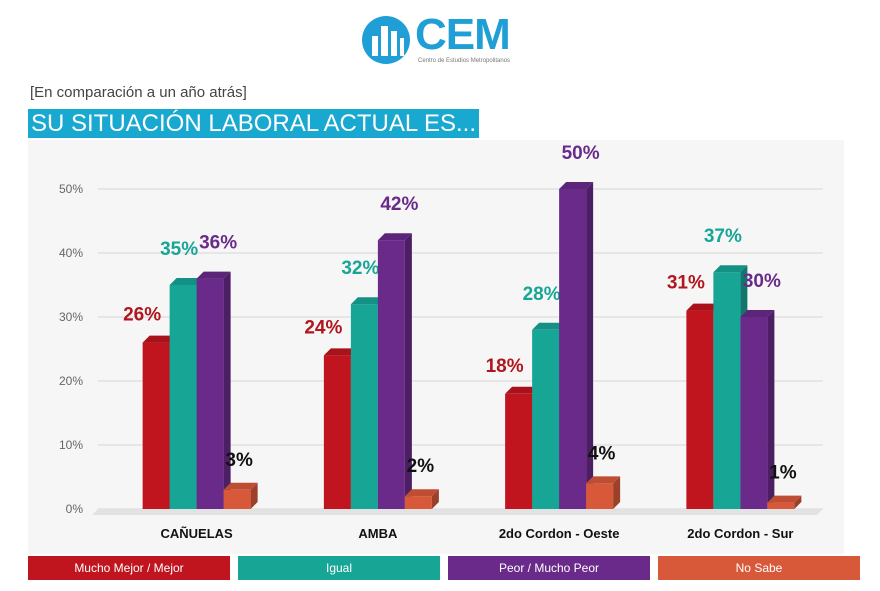 The image size is (880, 591). Describe the element at coordinates (559, 533) in the screenshot. I see `x-category-label: 2do Cordon - Oeste` at that location.